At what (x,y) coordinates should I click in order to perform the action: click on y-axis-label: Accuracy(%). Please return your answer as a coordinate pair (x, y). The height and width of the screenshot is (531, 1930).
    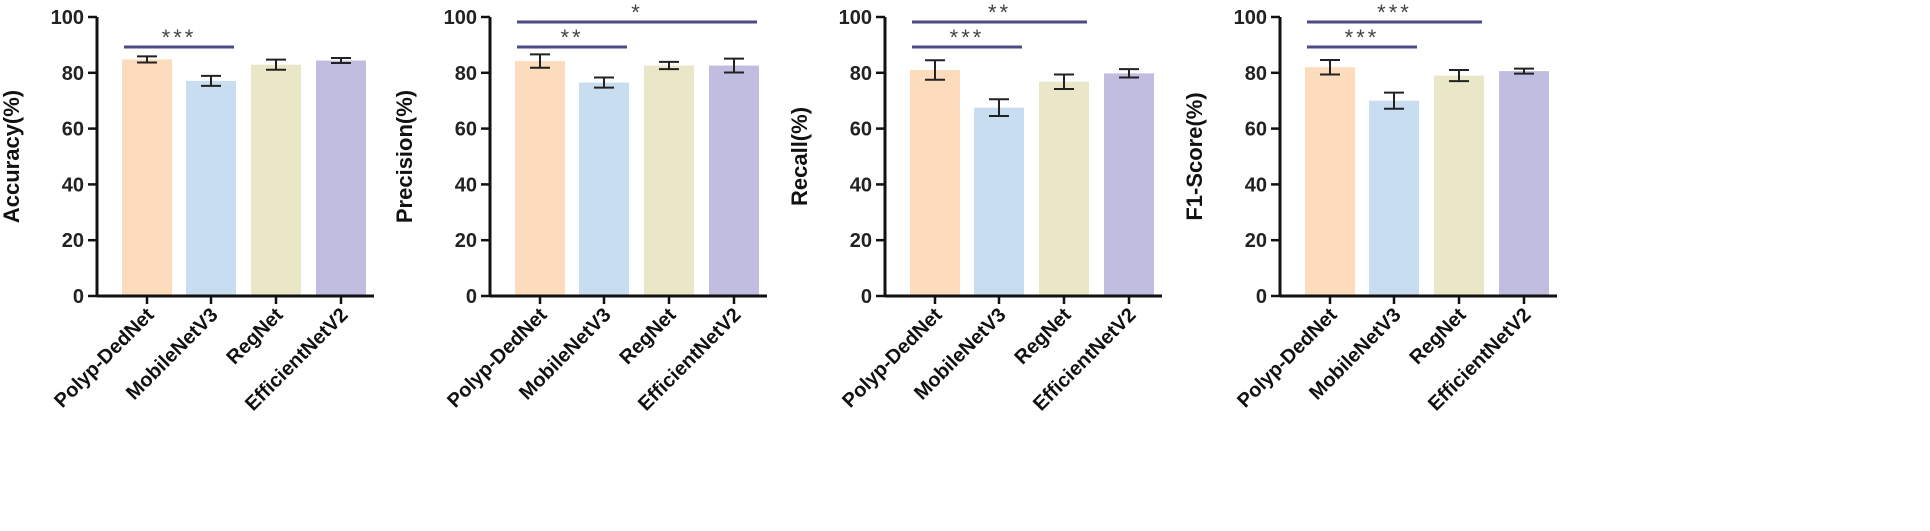
    Looking at the image, I should click on (12, 156).